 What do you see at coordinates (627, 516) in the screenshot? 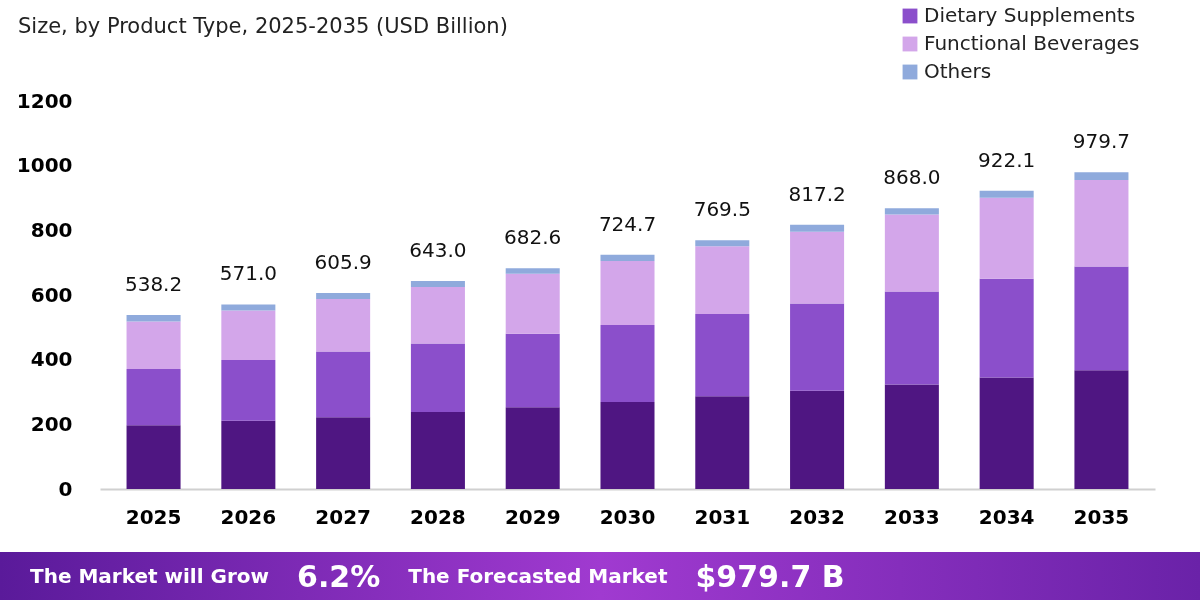
I see `x-tick-label: 2030` at bounding box center [627, 516].